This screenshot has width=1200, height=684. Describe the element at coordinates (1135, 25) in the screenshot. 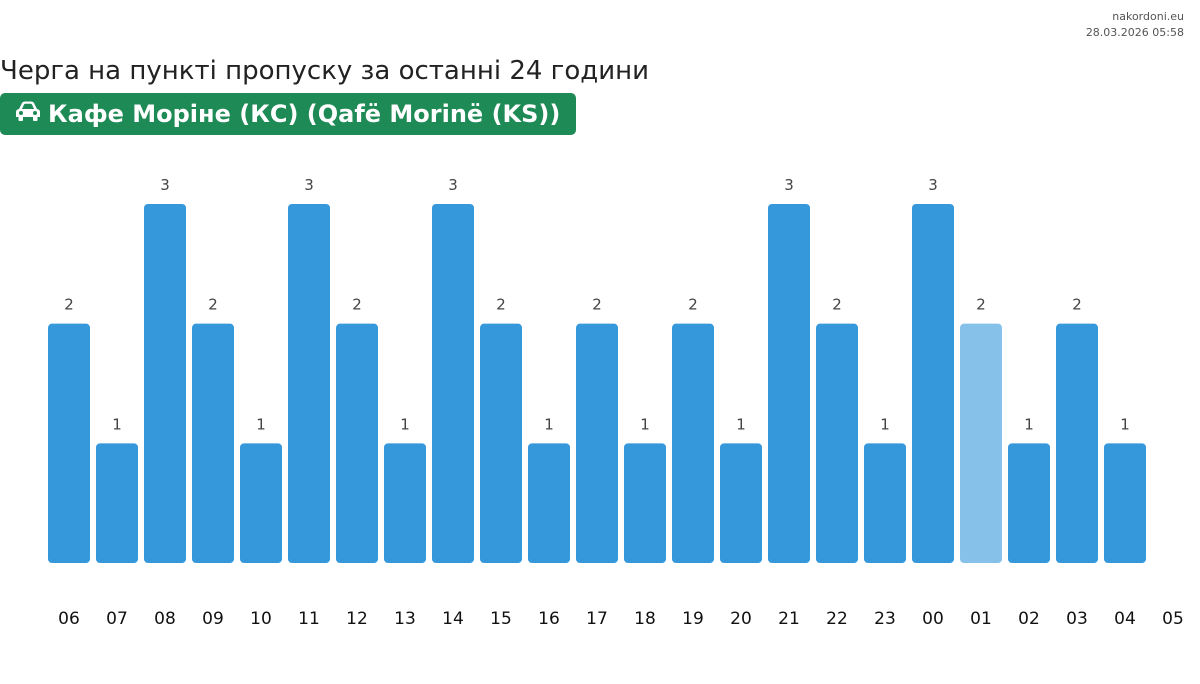

I see `site-info: nakordoni.eu 28.03.2026 05:58` at that location.